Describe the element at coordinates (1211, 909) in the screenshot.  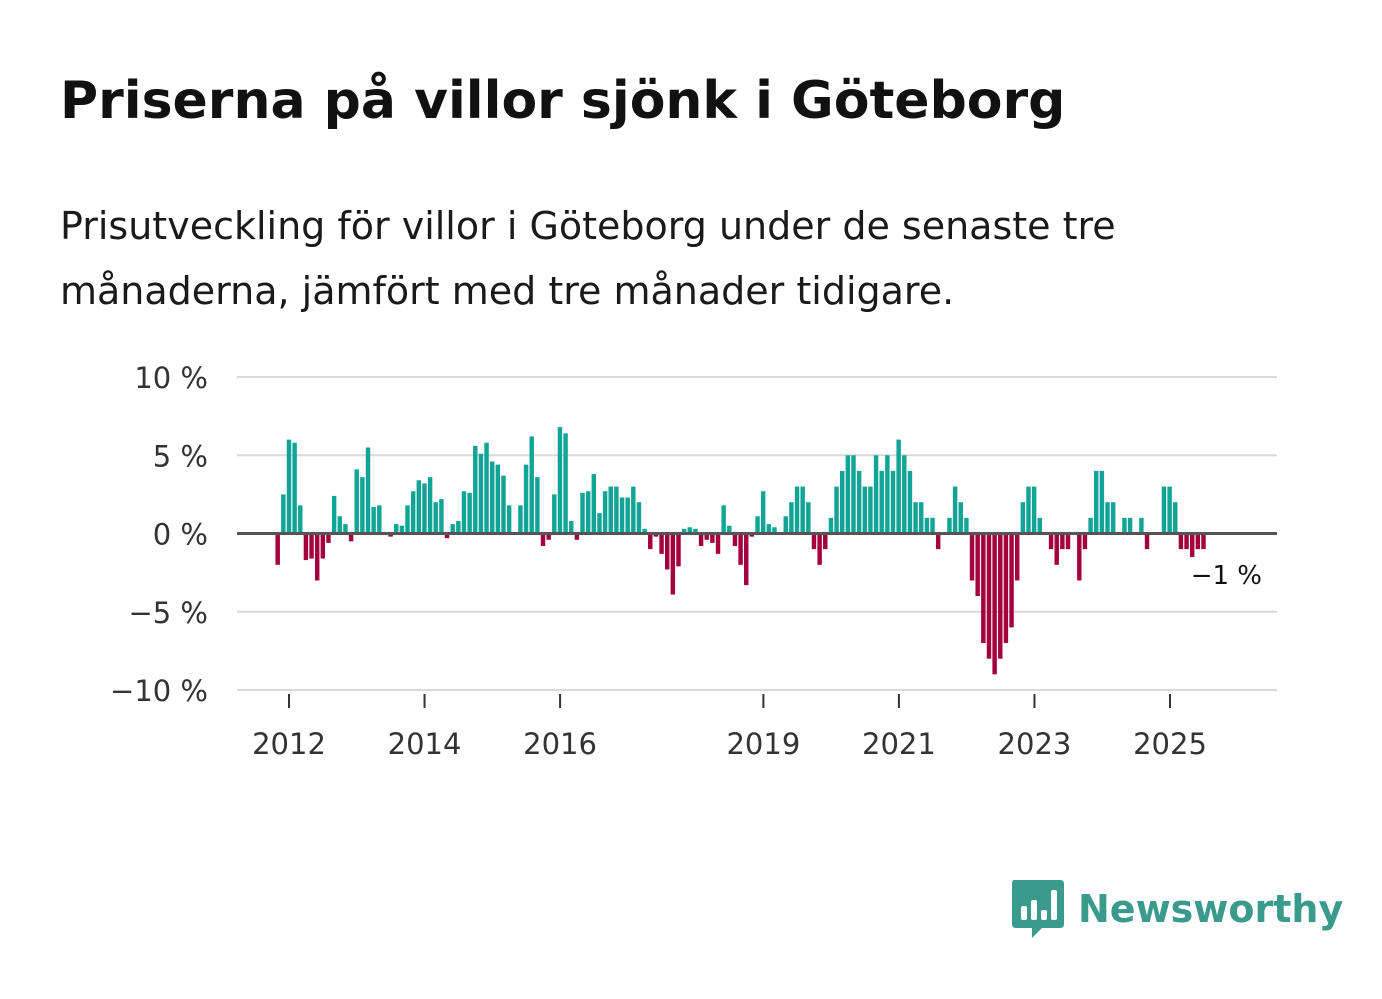
I see `brand-name: Newsworthy` at that location.